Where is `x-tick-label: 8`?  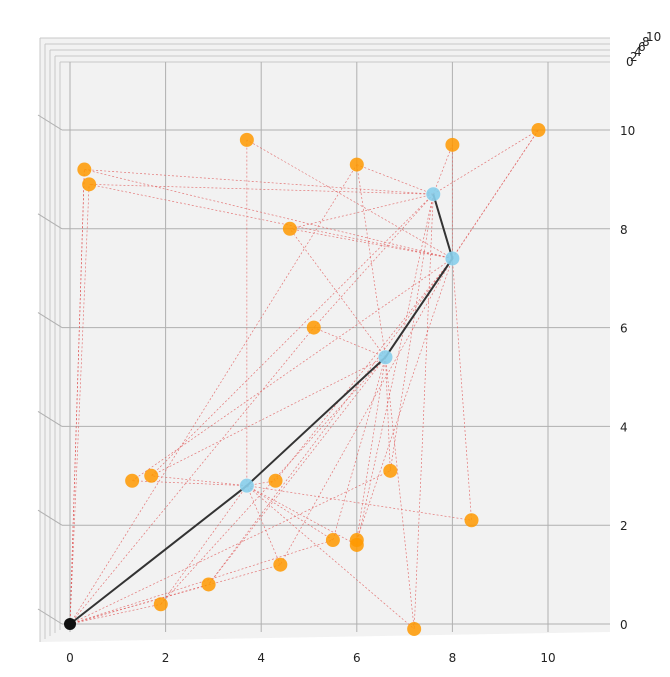
x-tick-label: 8 is located at coordinates (453, 658).